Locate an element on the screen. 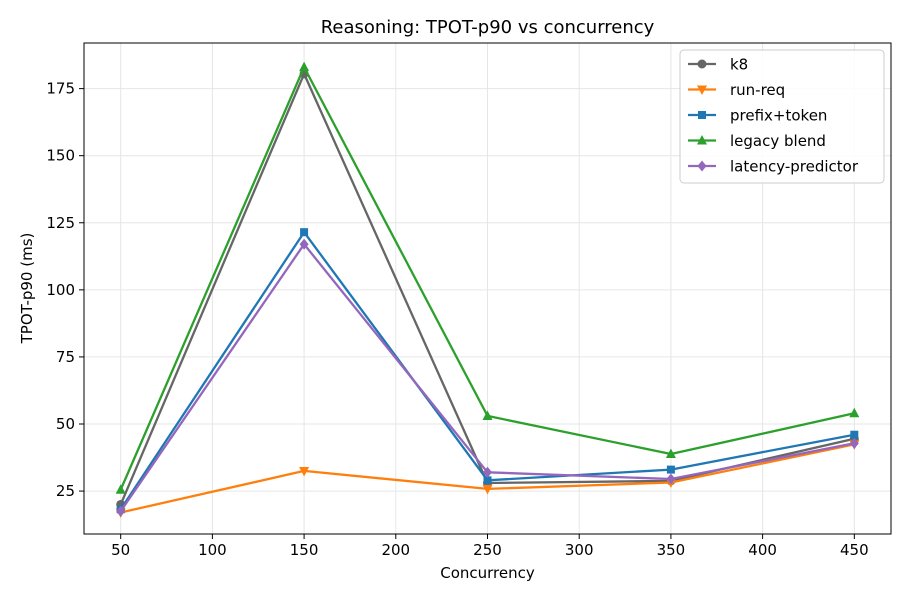 The image size is (910, 600). legend-item: legacy blend is located at coordinates (757, 141).